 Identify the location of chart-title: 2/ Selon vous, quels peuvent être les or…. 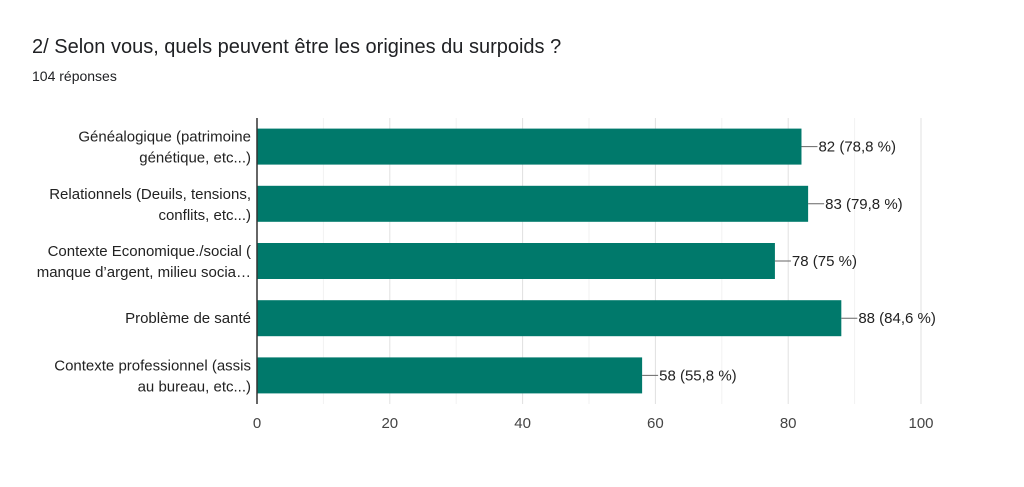
(297, 47).